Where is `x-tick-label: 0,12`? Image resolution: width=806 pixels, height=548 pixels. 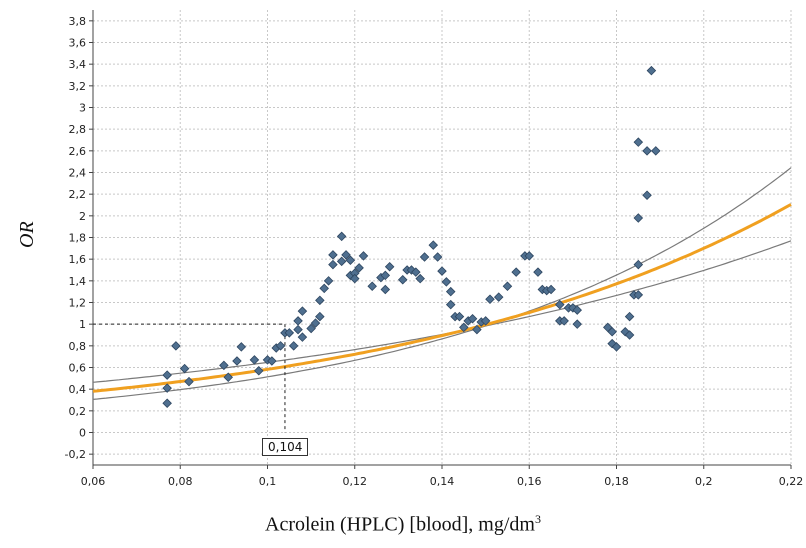
x-tick-label: 0,12 is located at coordinates (355, 481).